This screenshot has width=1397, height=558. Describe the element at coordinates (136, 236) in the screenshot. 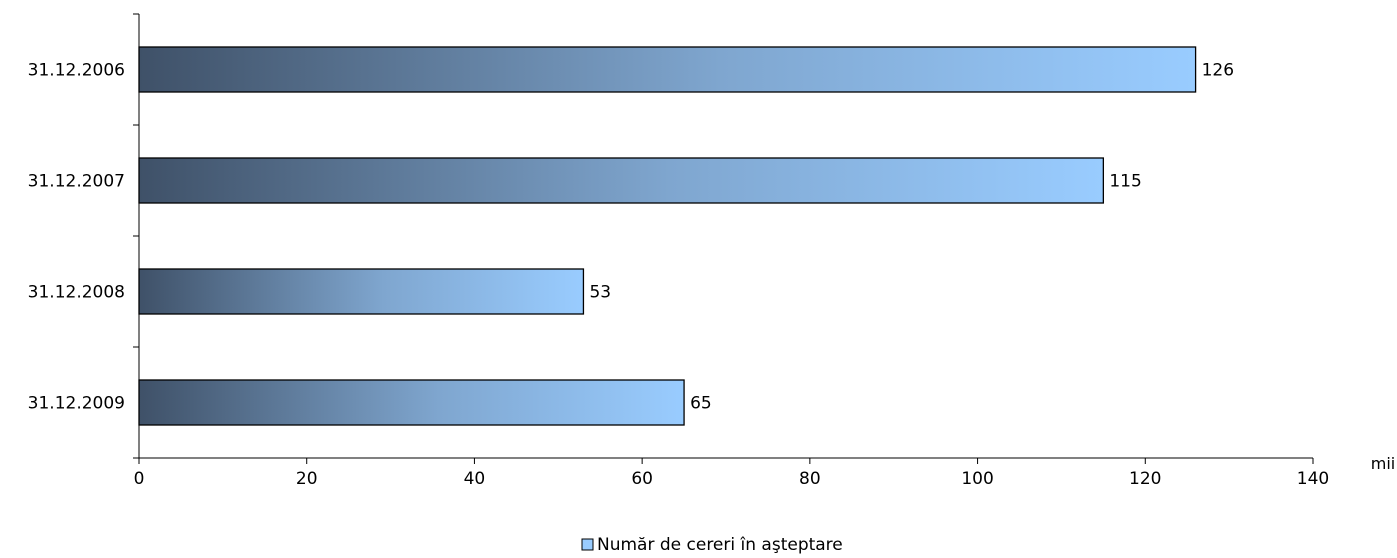

I see `y-ticks-layer` at that location.